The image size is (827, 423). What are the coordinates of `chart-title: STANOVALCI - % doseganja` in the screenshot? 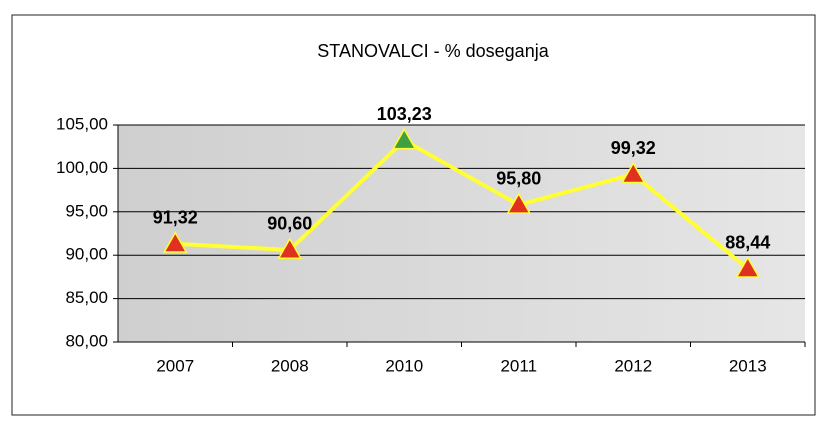 It's located at (433, 51).